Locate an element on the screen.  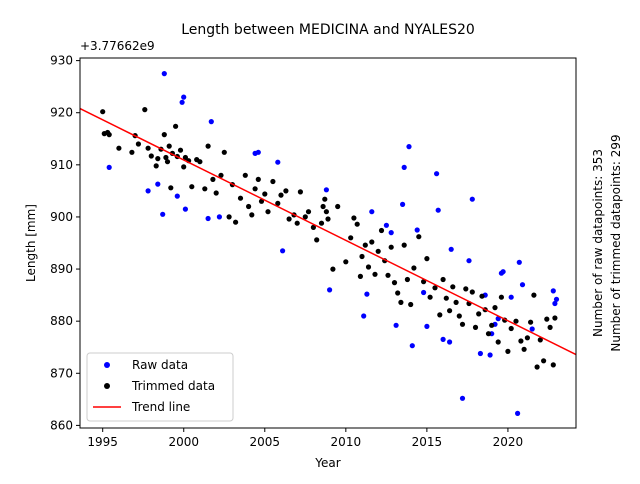
legend-trimmed-label: Trimmed data is located at coordinates (173, 386).